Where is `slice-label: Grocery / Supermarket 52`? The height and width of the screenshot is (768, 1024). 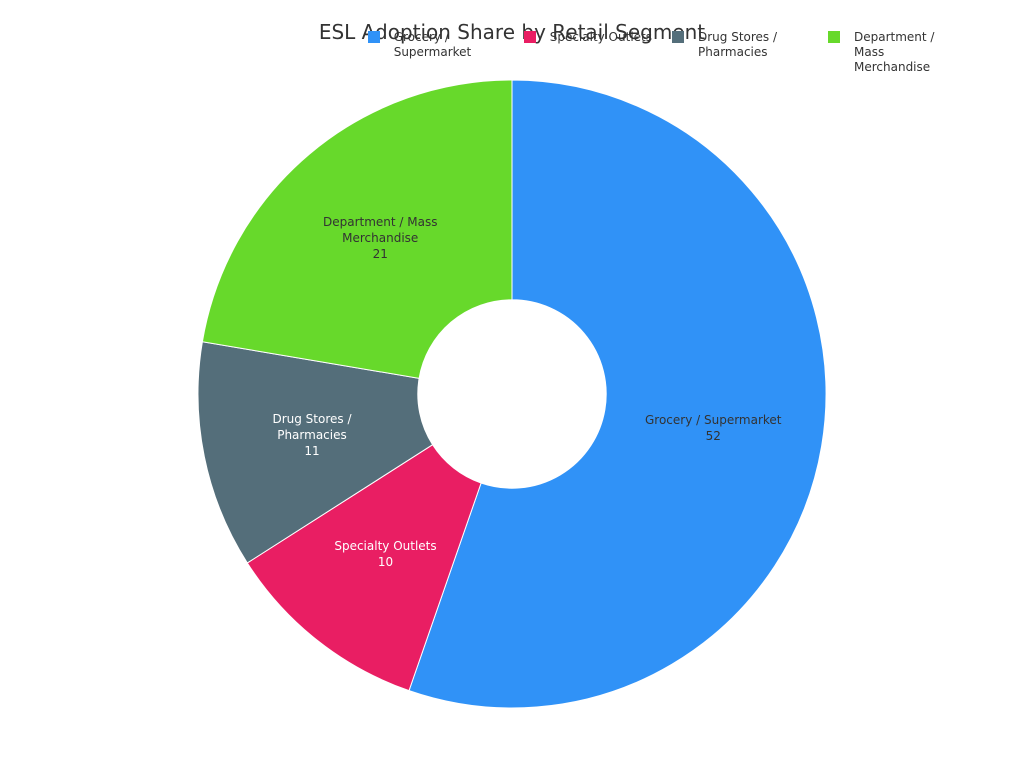
slice-label: Grocery / Supermarket 52 is located at coordinates (713, 428).